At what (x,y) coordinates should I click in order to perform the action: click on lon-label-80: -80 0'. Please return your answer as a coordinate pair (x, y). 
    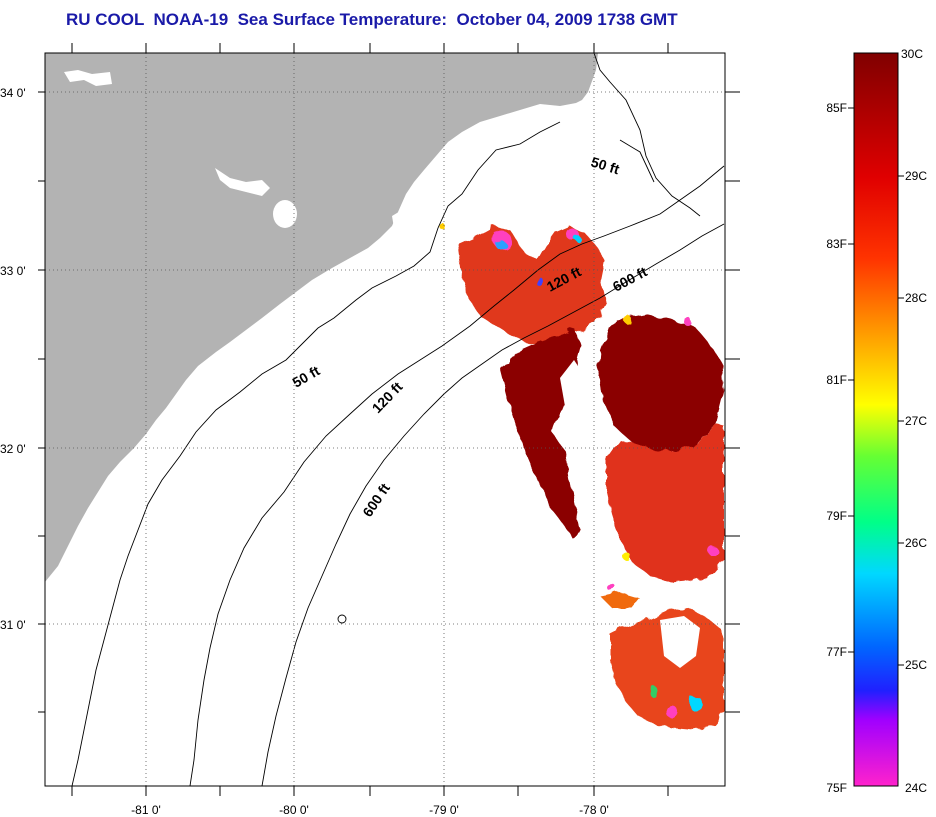
    Looking at the image, I should click on (294, 810).